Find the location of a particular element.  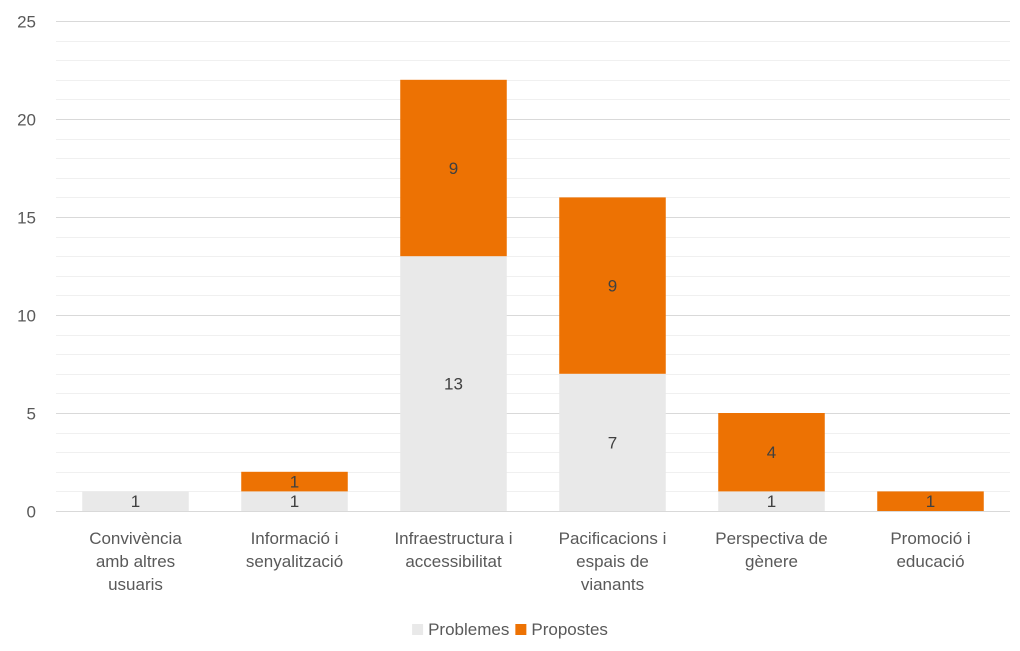

x-category-label: Pacificacions i espais de vianants is located at coordinates (613, 561).